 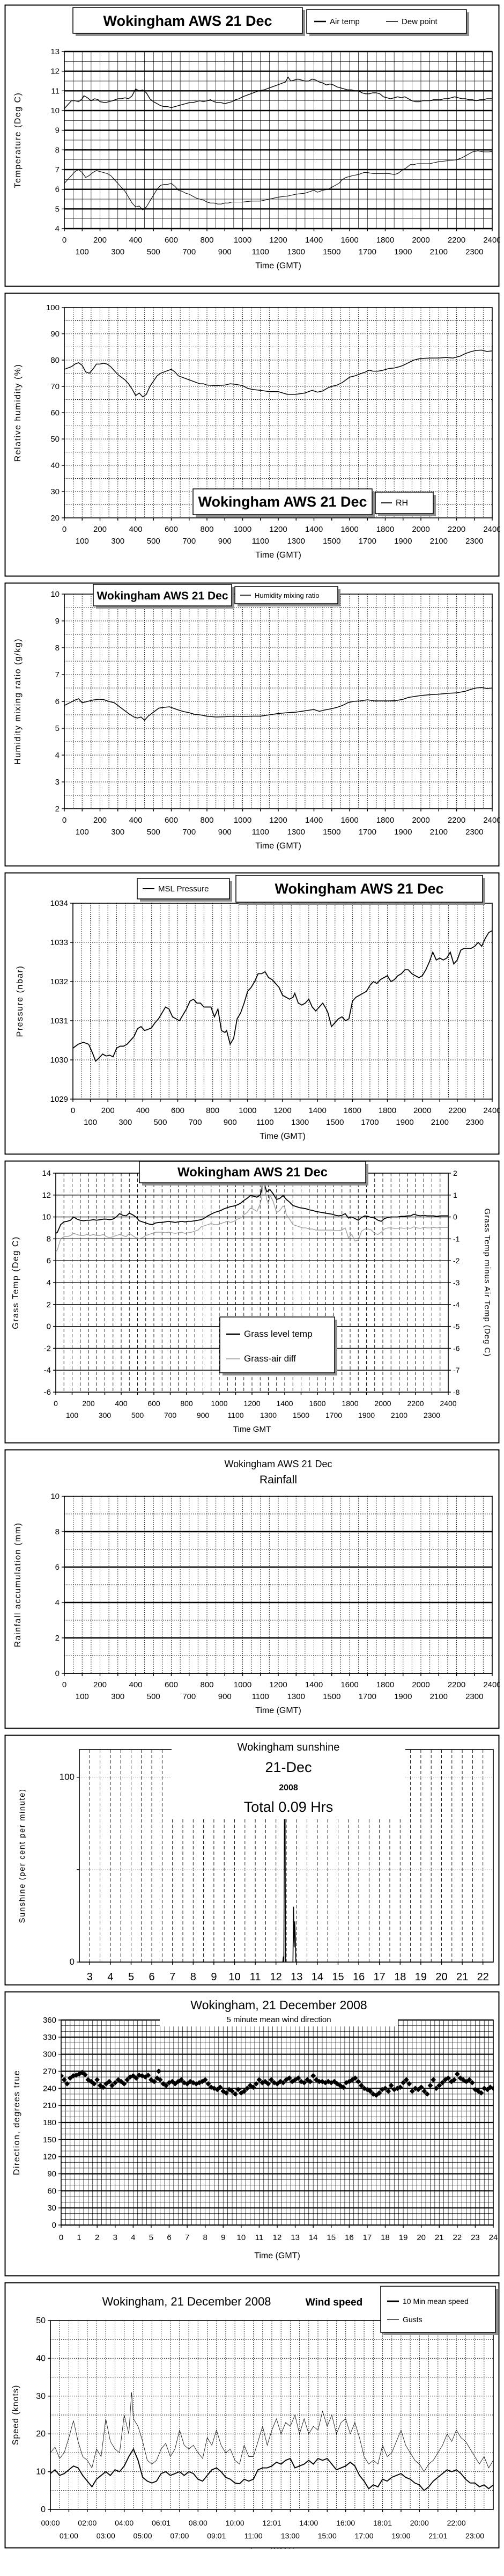 What do you see at coordinates (55, 360) in the screenshot?
I see `svg-text: 80` at bounding box center [55, 360].